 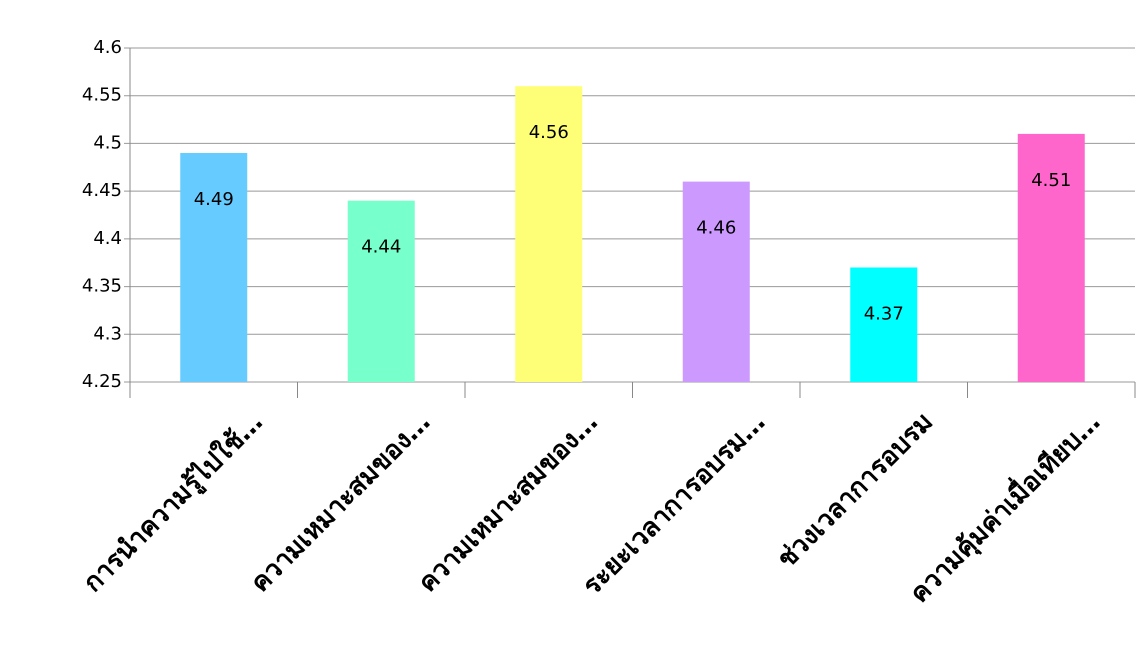 I want to click on y-tick-label: 4.5, so click(x=107, y=142).